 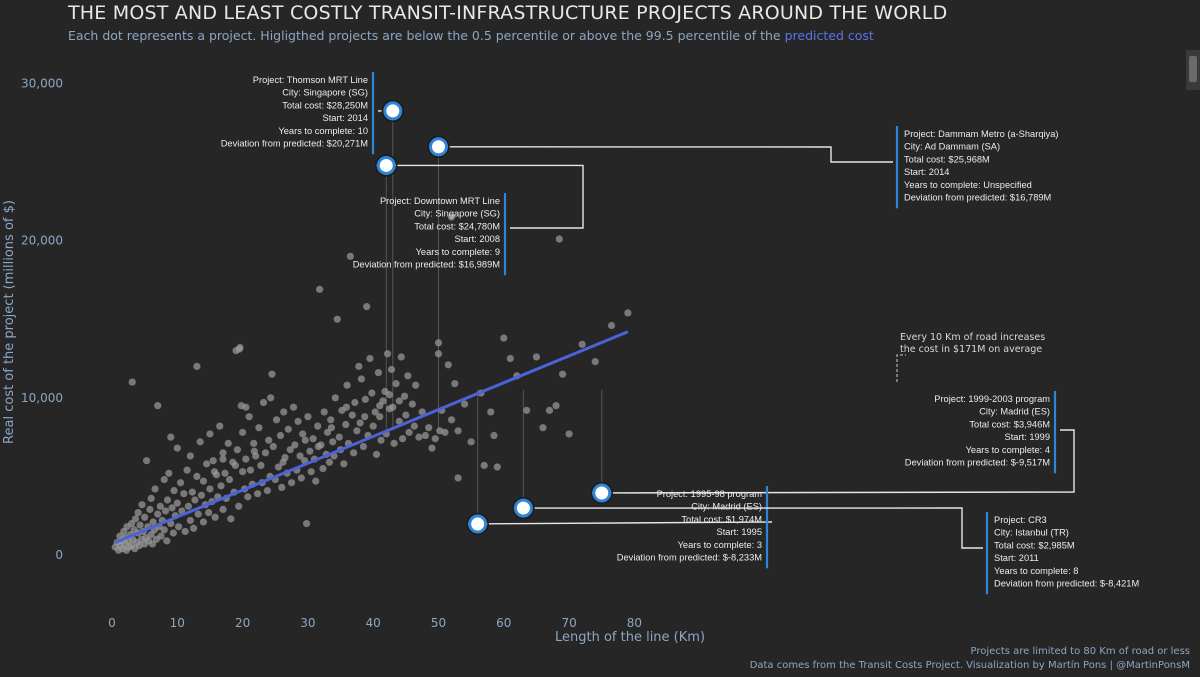 What do you see at coordinates (1066, 584) in the screenshot?
I see `annotation-text: Deviation from predicted: $-8,421M` at bounding box center [1066, 584].